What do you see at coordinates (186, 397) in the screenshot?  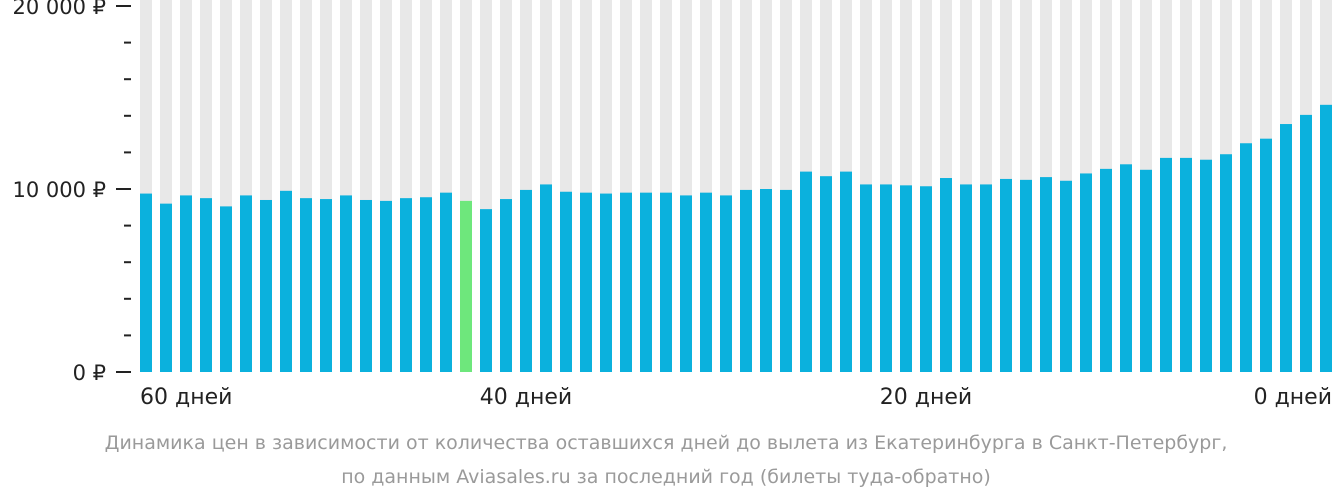 I see `x-tick-label: 60 дней` at bounding box center [186, 397].